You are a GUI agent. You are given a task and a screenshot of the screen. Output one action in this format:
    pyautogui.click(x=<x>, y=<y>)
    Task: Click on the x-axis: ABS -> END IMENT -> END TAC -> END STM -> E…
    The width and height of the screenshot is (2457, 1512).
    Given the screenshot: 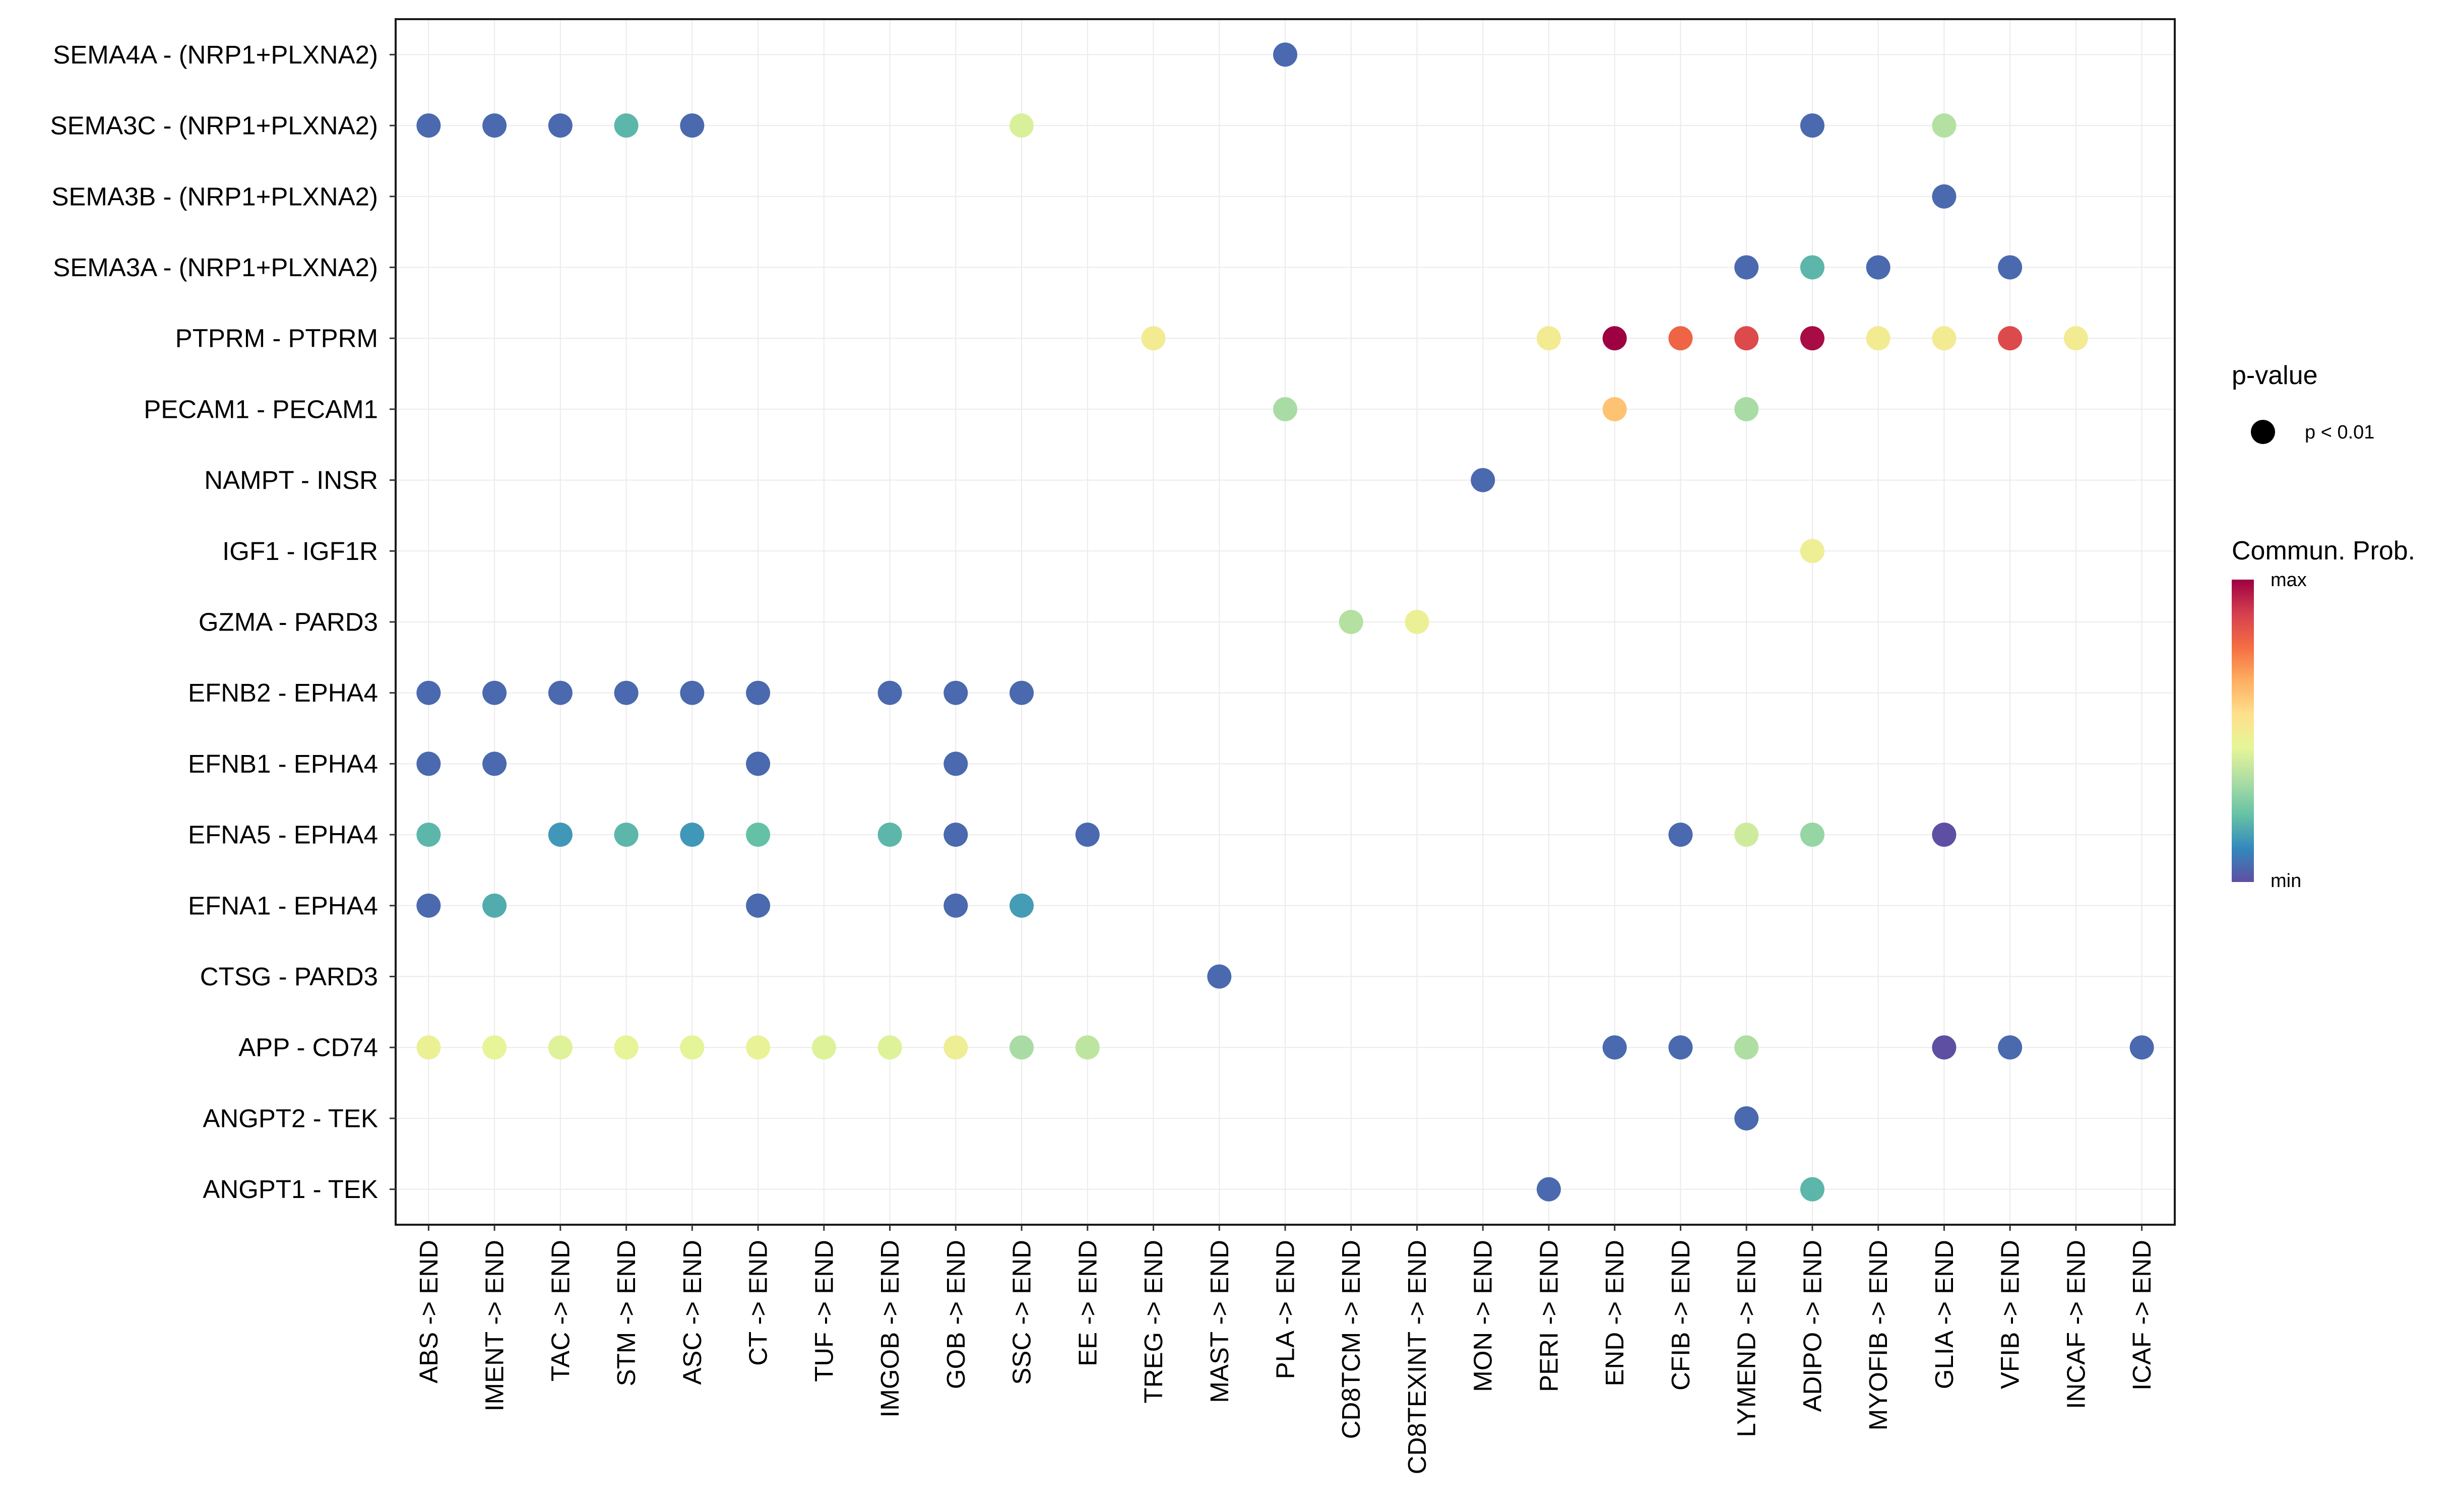 What is the action you would take?
    pyautogui.click(x=1285, y=1350)
    